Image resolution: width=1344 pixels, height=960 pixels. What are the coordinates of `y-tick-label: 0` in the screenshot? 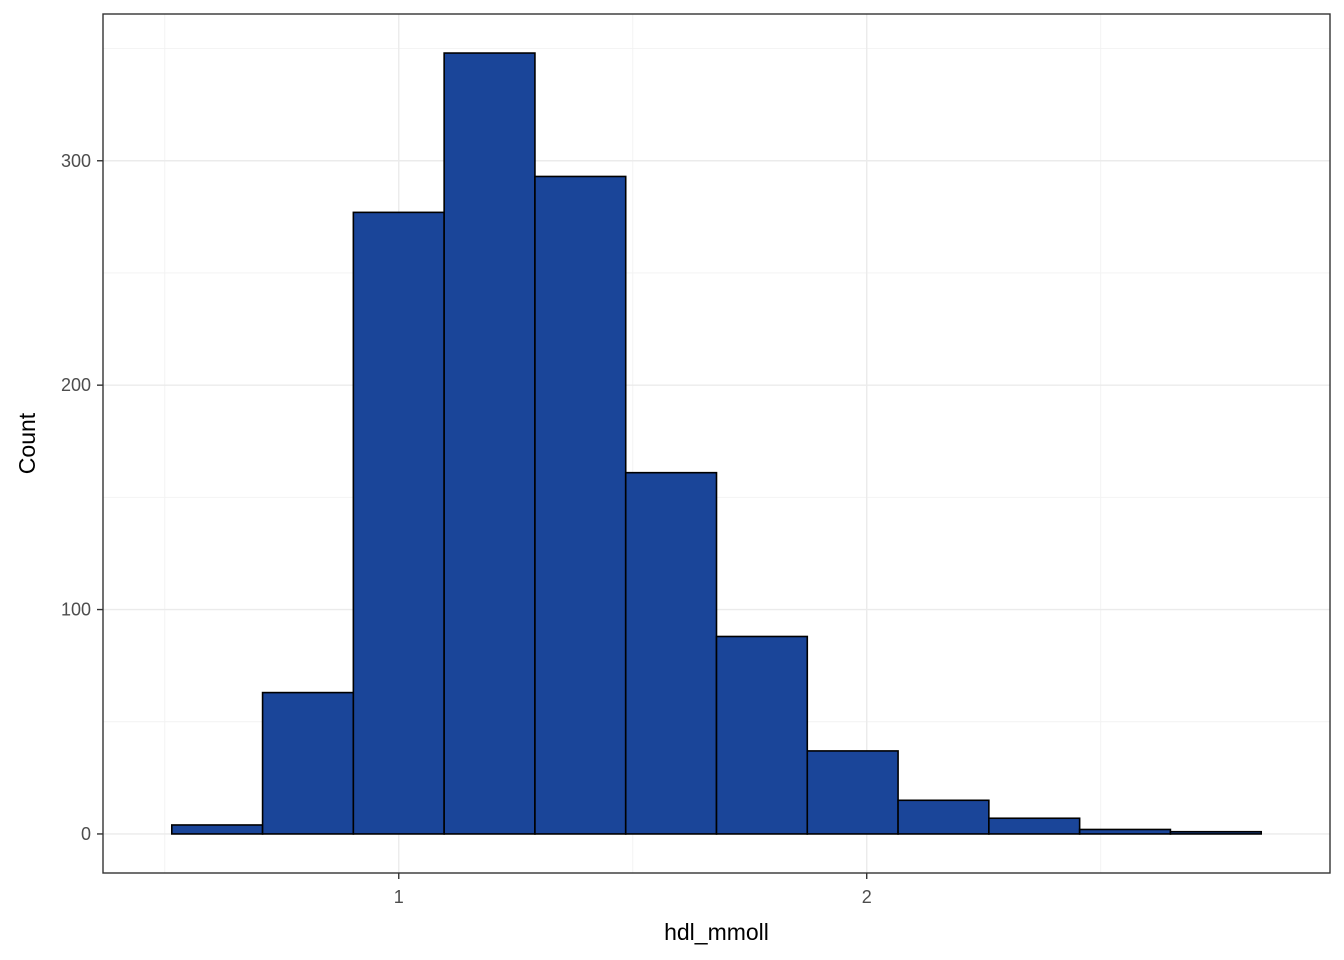 It's located at (86, 834).